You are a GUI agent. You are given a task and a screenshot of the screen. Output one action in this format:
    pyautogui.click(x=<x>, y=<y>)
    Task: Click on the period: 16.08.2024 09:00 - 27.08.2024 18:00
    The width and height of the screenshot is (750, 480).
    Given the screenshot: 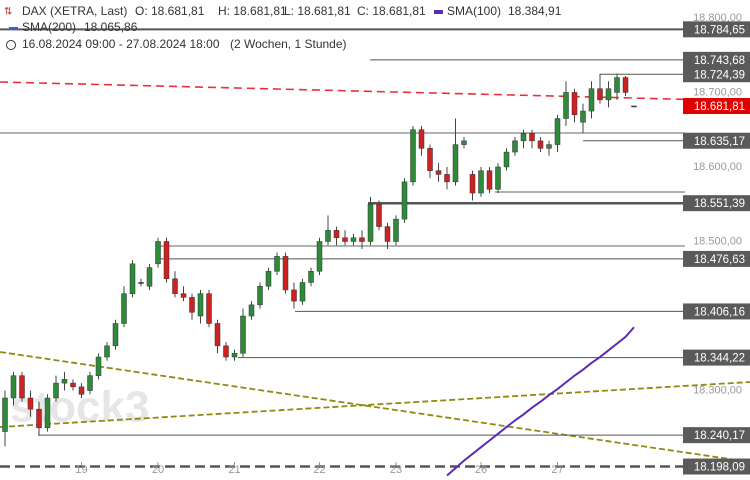 What is the action you would take?
    pyautogui.click(x=121, y=44)
    